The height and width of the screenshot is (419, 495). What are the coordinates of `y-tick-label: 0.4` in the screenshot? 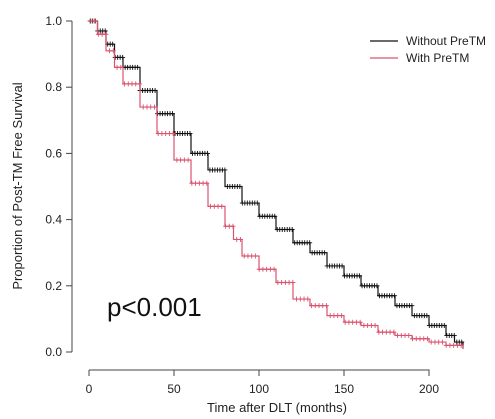 It's located at (53, 220).